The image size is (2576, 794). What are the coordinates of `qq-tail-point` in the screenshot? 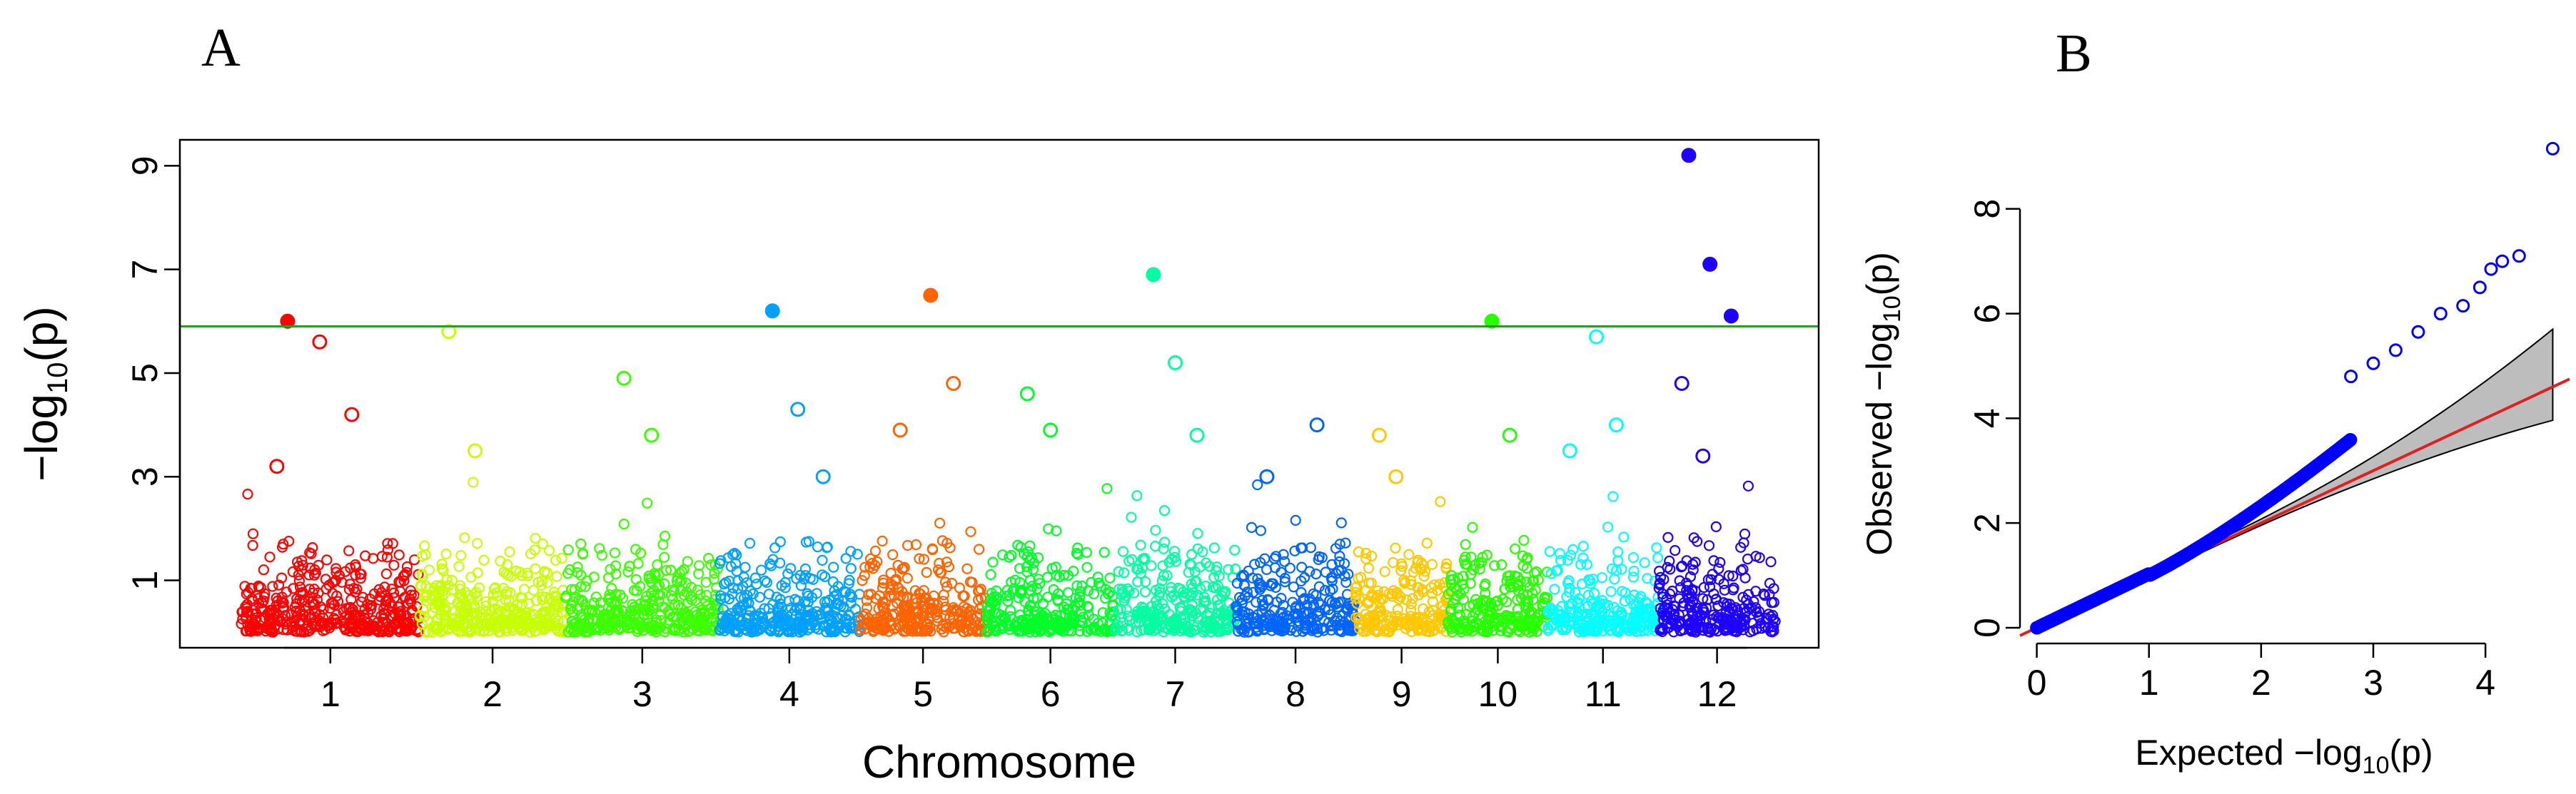 It's located at (2480, 287).